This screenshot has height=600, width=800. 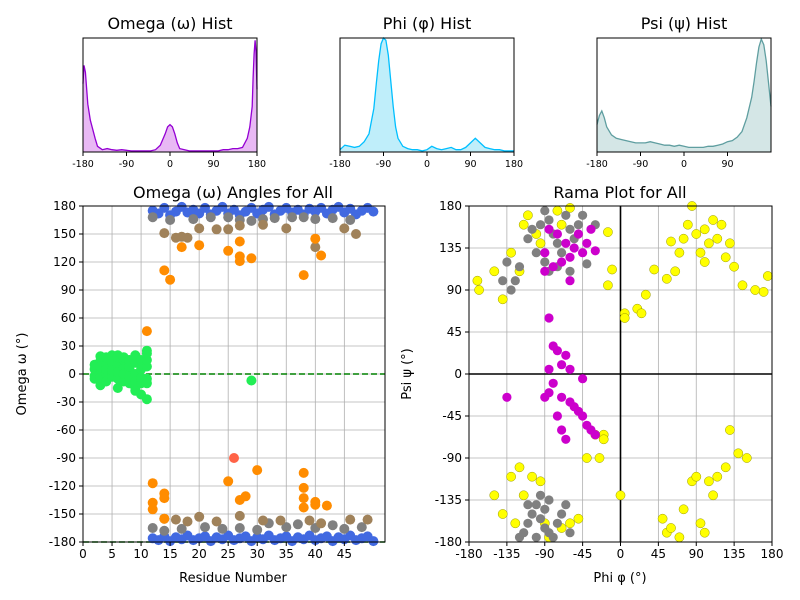 What do you see at coordinates (448, 500) in the screenshot?
I see `y-tick-label: -135` at bounding box center [448, 500].